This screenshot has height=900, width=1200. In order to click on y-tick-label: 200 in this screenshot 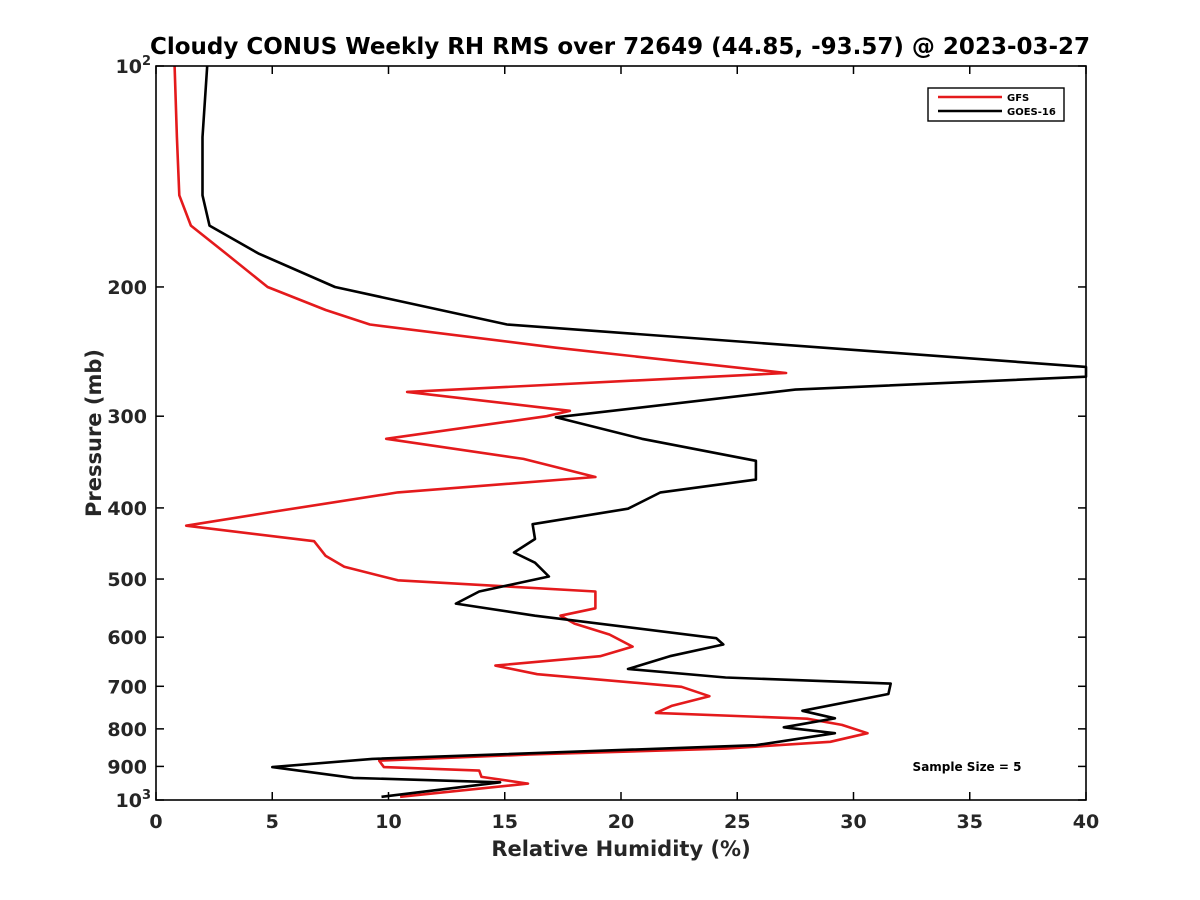, I will do `click(127, 288)`.